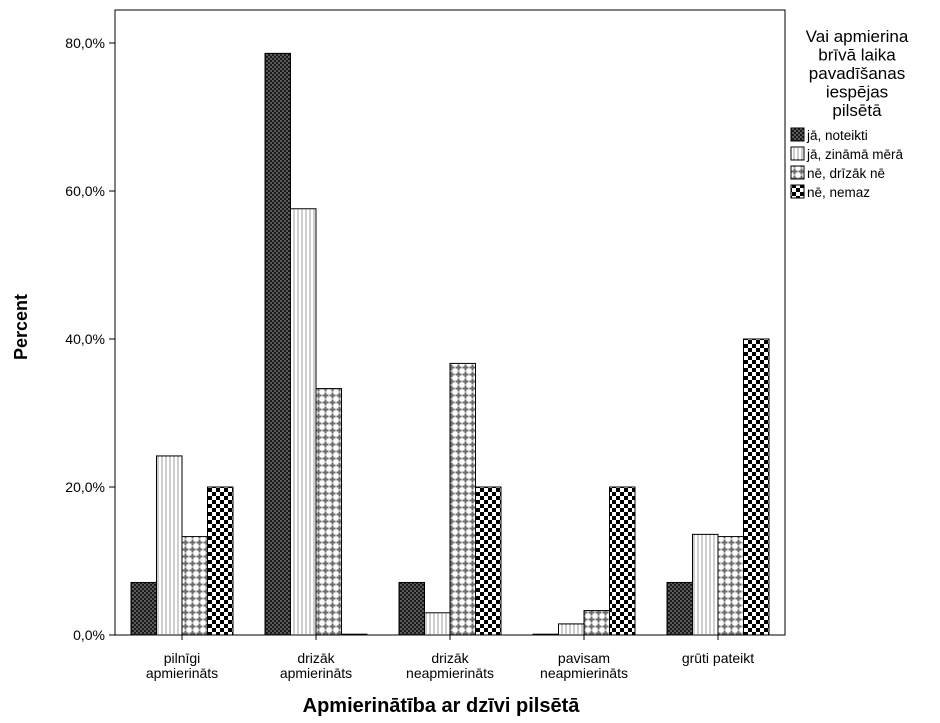  What do you see at coordinates (21, 327) in the screenshot?
I see `y-axis-title: Percent` at bounding box center [21, 327].